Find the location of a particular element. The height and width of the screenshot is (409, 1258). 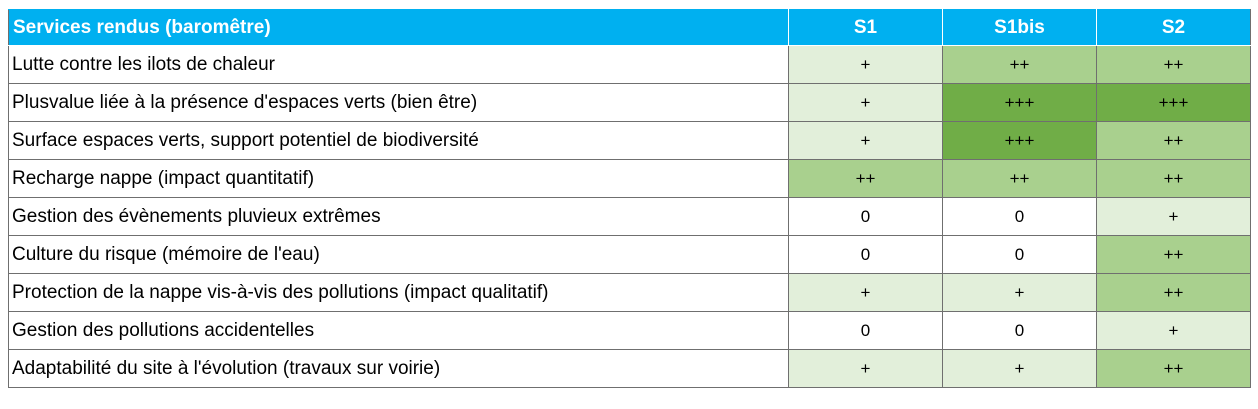

cell-s1: ++ is located at coordinates (865, 178).